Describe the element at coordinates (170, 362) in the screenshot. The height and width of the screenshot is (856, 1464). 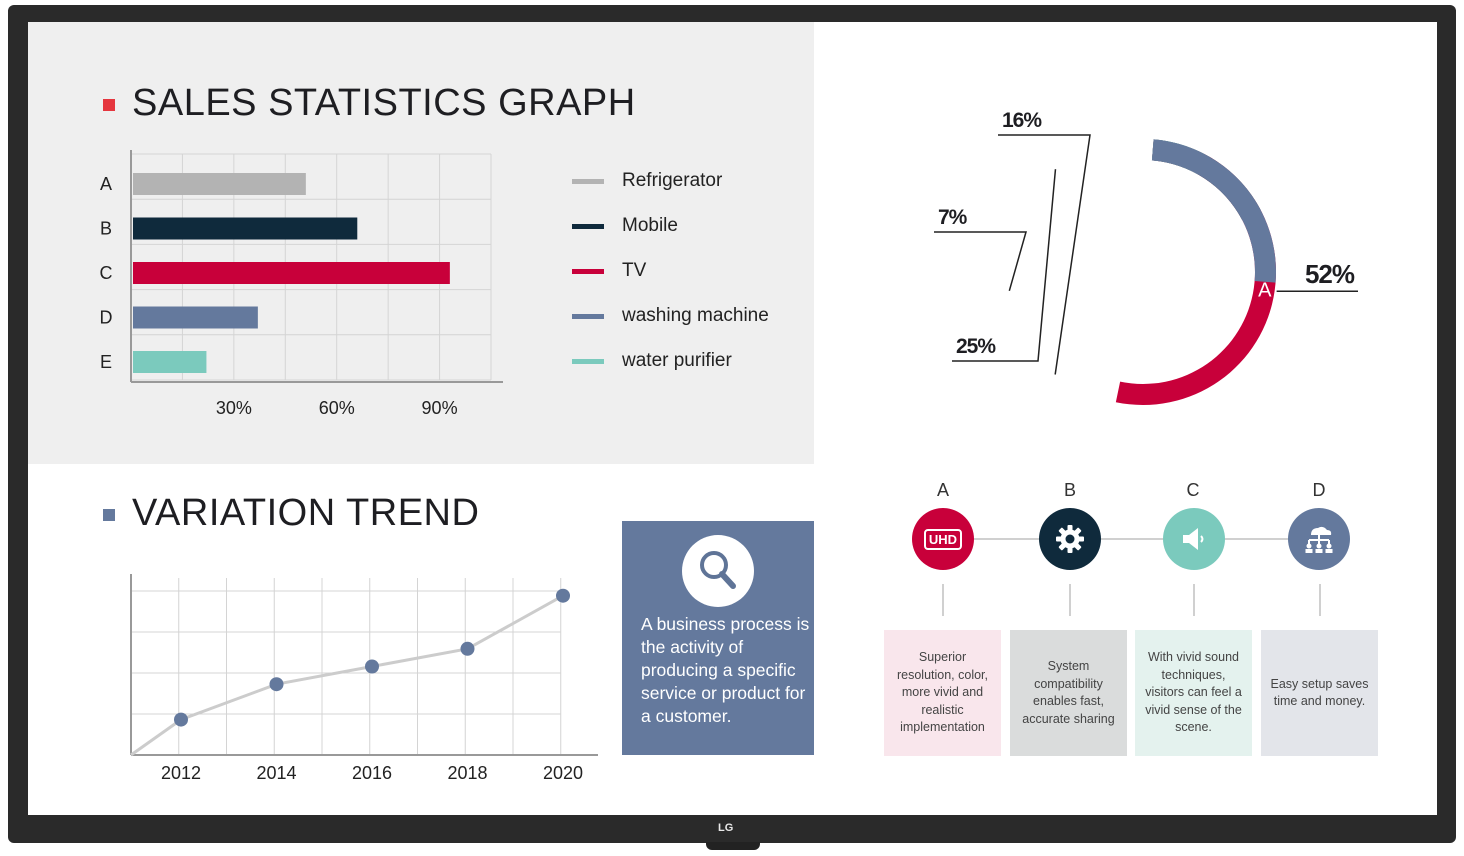
I see `bar-e` at that location.